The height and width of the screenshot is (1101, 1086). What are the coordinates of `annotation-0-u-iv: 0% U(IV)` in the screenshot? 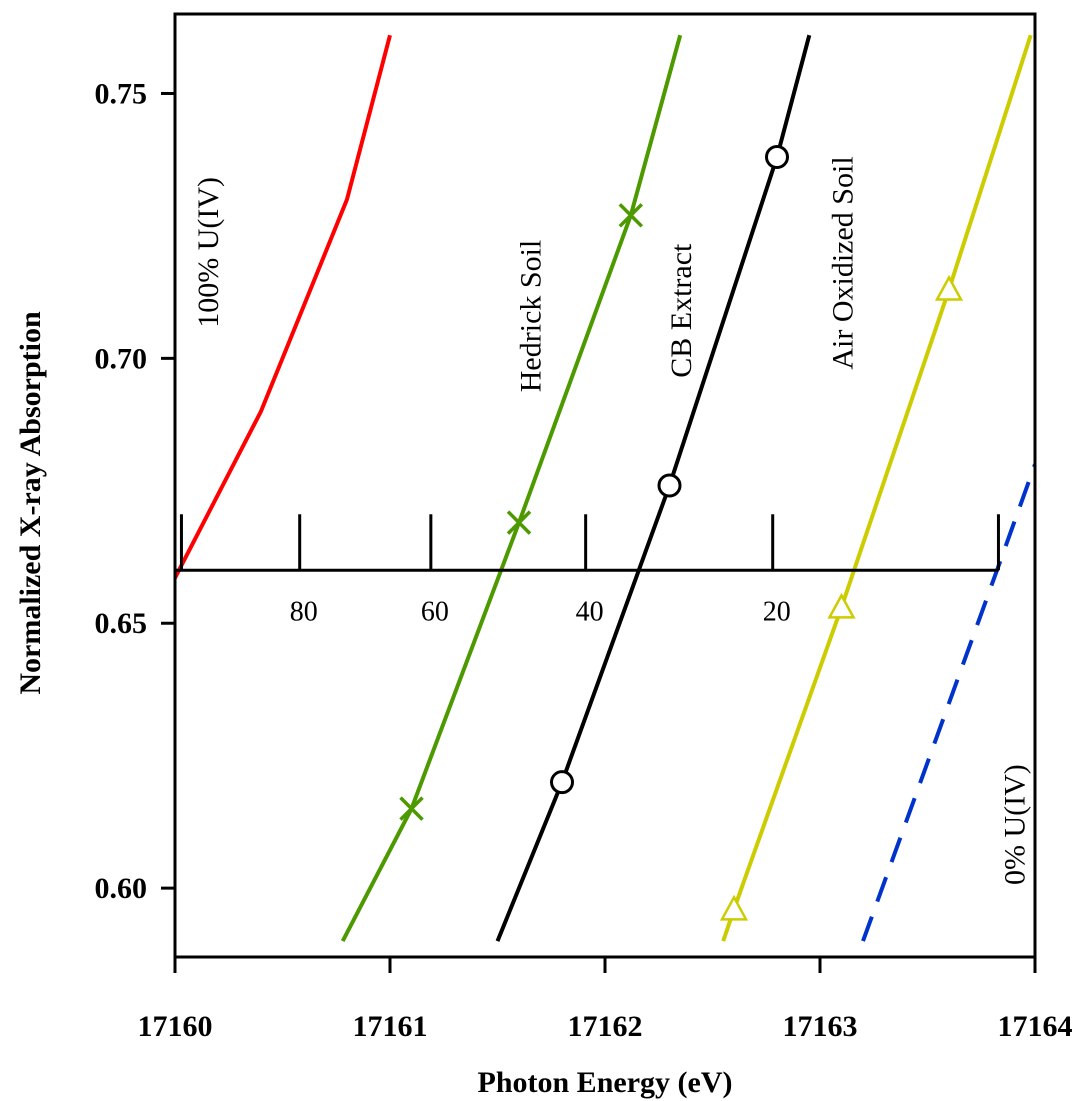 It's located at (1014, 824).